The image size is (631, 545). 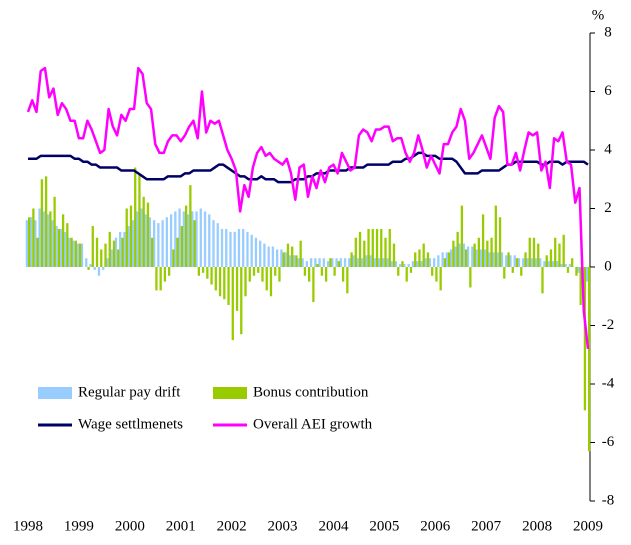 I want to click on legend-label: Wage settlmenets, so click(x=130, y=424).